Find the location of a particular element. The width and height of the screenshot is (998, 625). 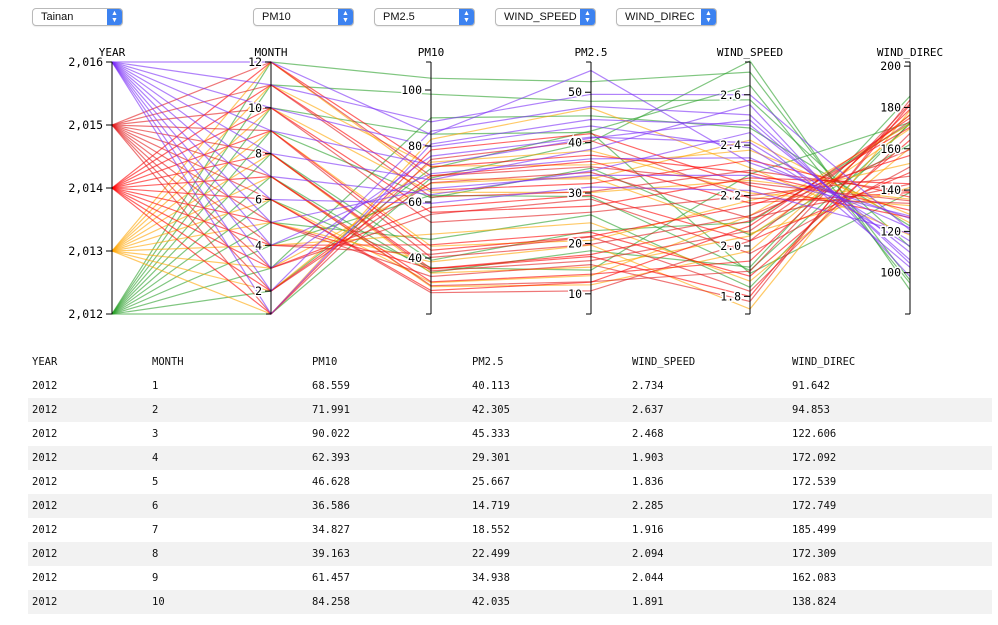

table-cell: 34.827 is located at coordinates (331, 530).